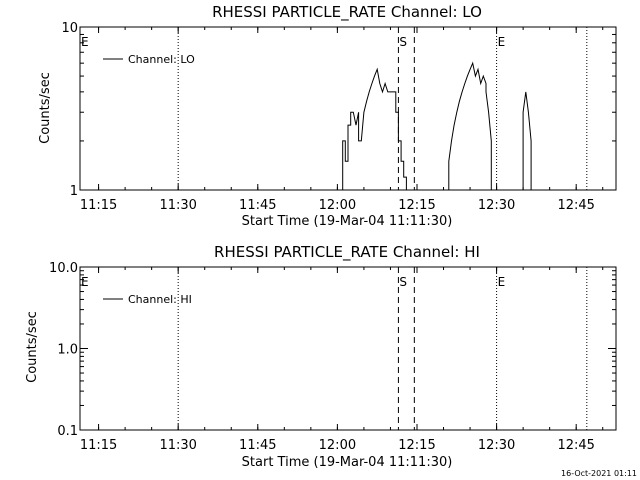  What do you see at coordinates (403, 42) in the screenshot?
I see `lo-event-marker-s: S` at bounding box center [403, 42].